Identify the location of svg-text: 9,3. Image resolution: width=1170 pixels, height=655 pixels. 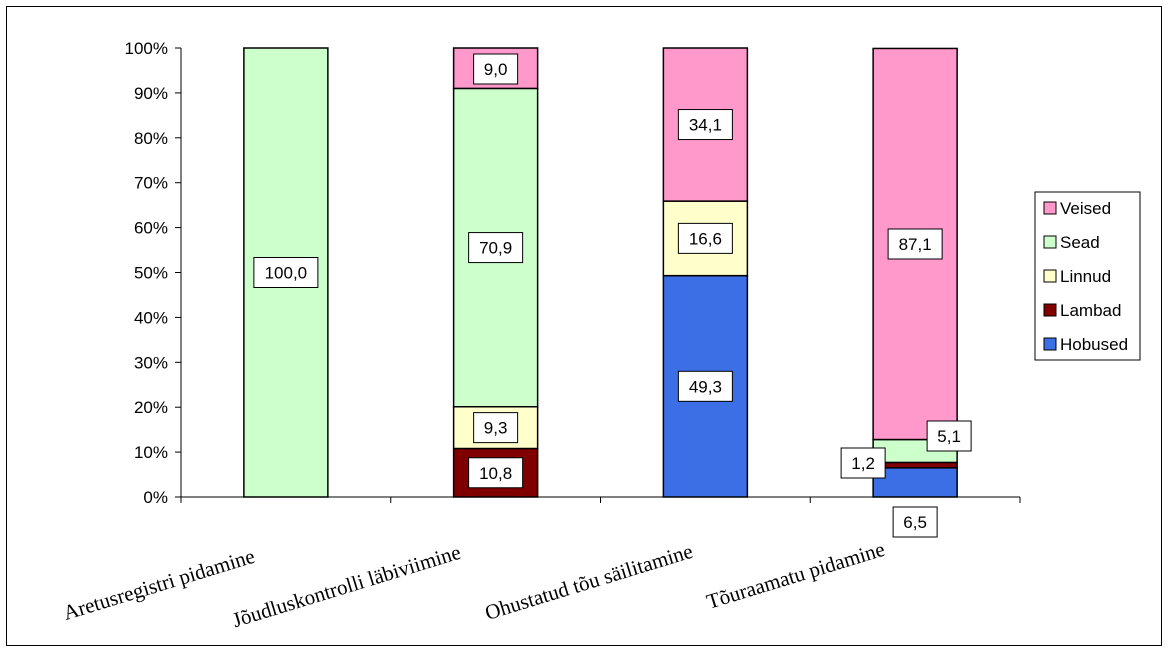
(496, 428).